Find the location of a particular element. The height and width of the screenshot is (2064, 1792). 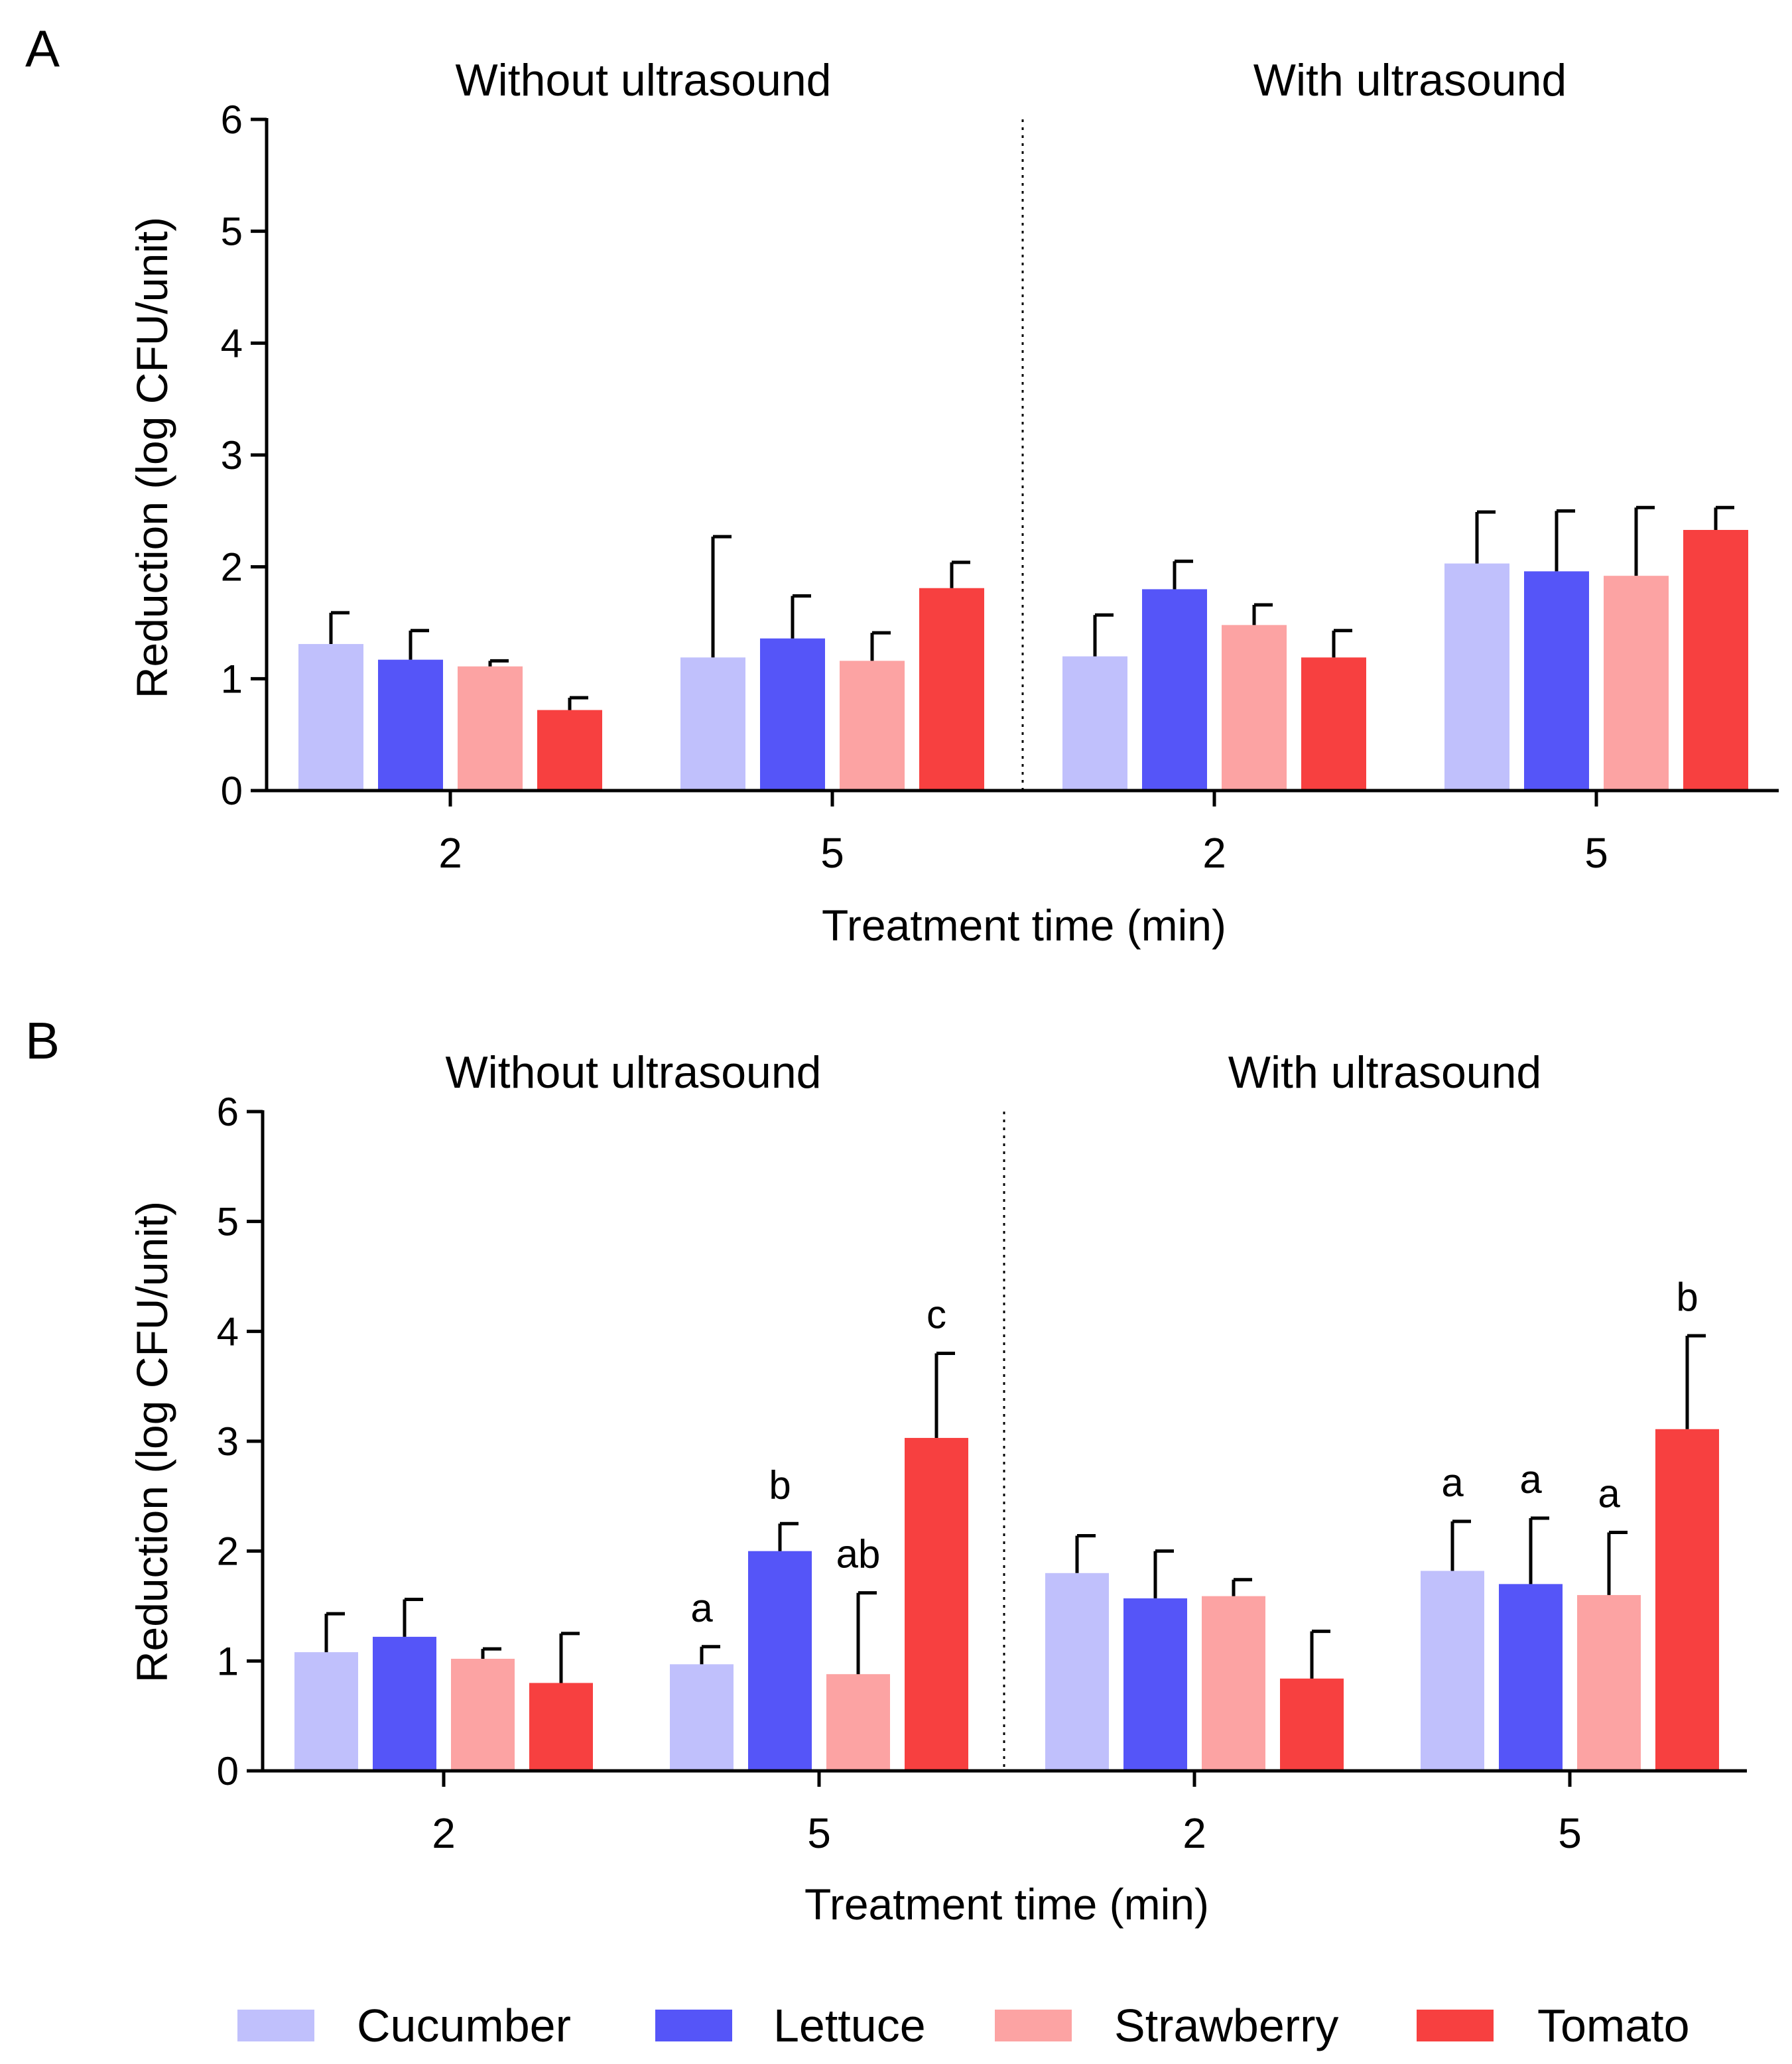

panel-a-bars is located at coordinates (1023, 660).